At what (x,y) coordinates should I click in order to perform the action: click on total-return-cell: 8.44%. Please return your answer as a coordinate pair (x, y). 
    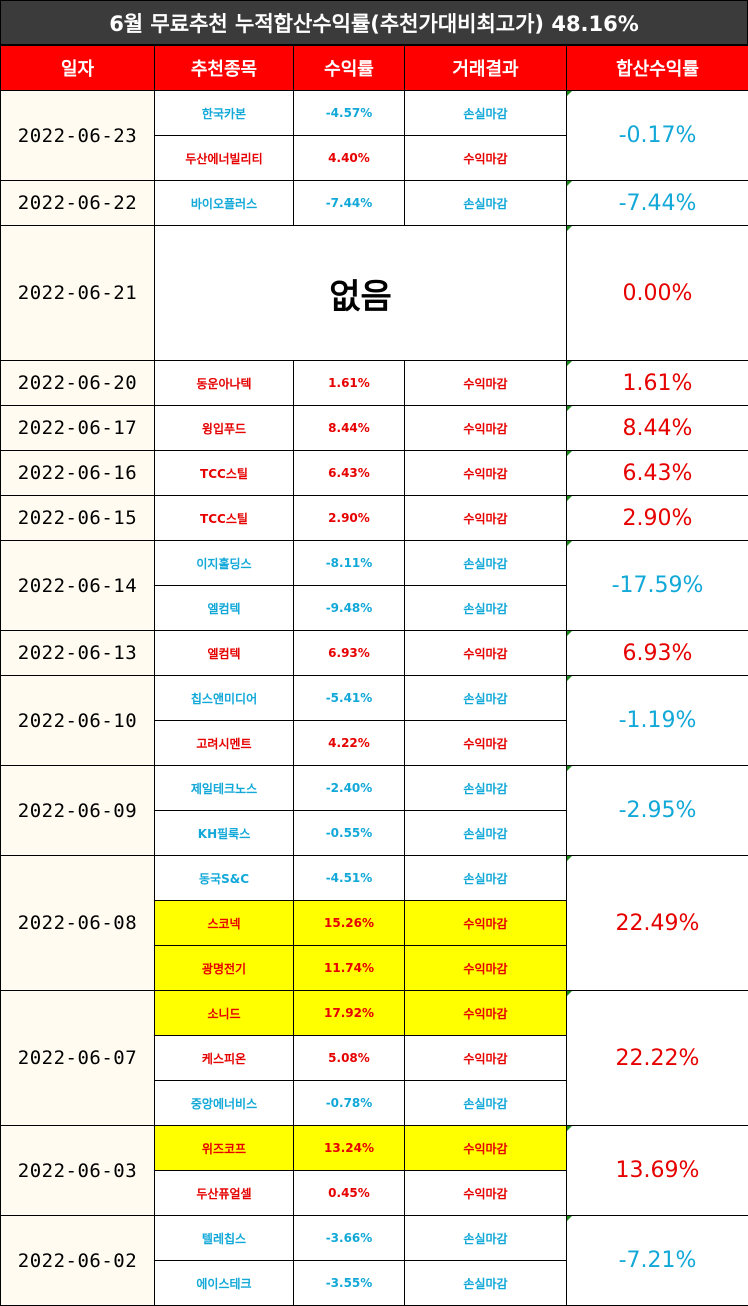
    Looking at the image, I should click on (657, 428).